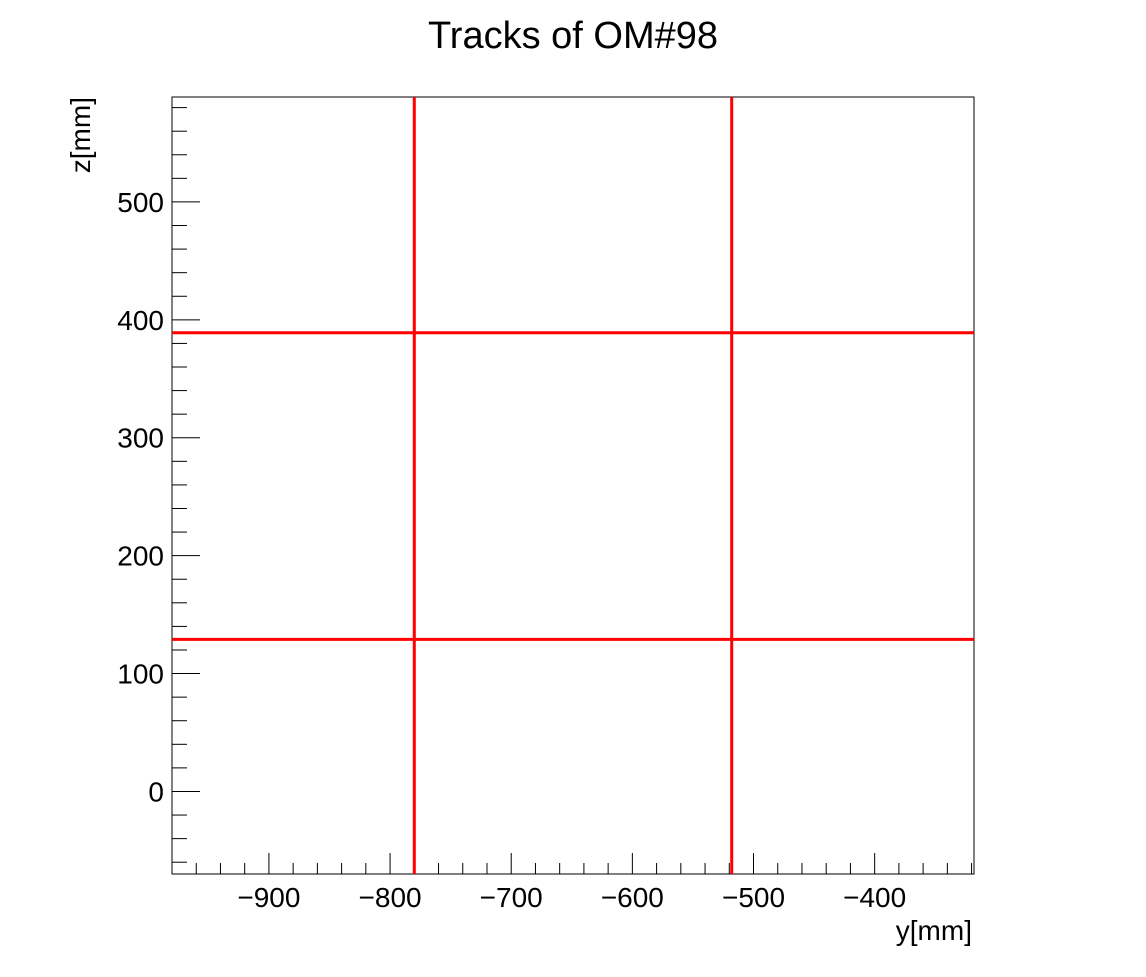 The height and width of the screenshot is (977, 1146). What do you see at coordinates (156, 791) in the screenshot?
I see `y-tick-label: 0` at bounding box center [156, 791].